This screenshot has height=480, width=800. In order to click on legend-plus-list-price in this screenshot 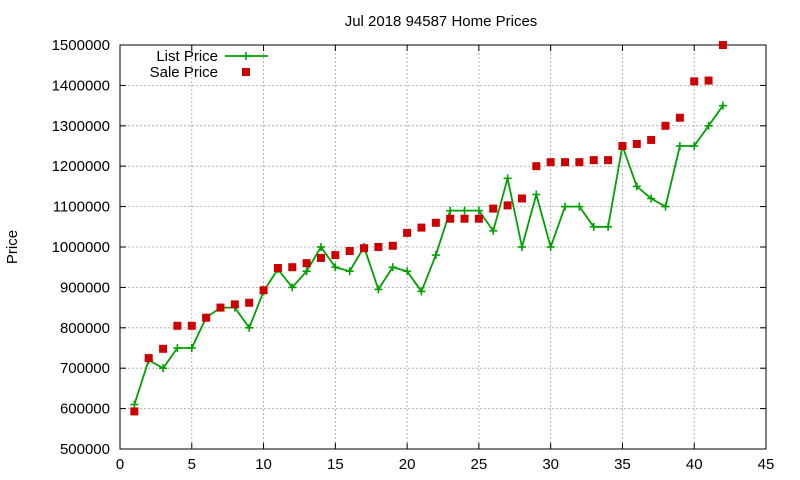, I will do `click(246, 56)`.